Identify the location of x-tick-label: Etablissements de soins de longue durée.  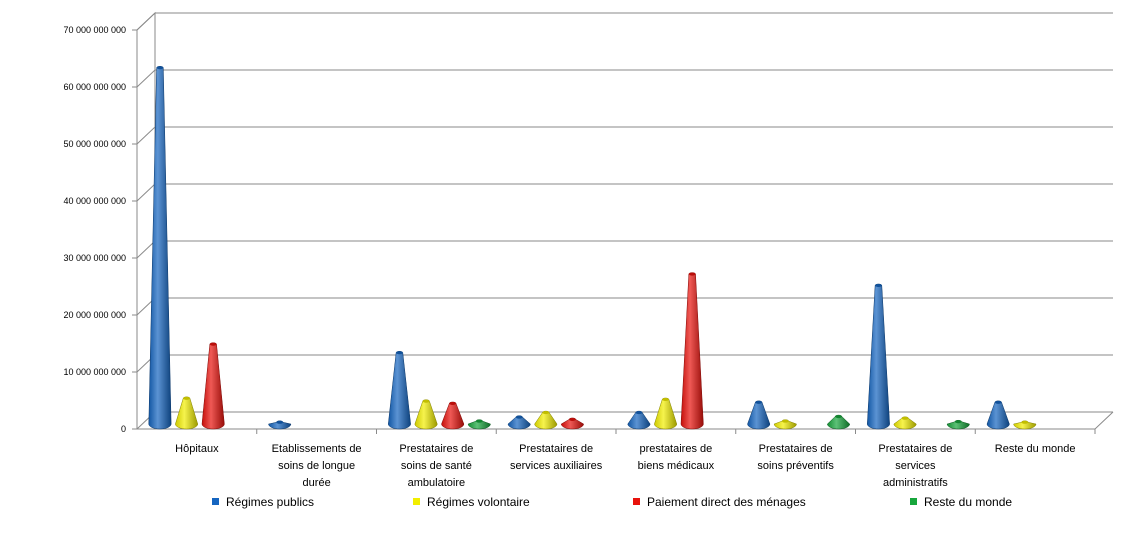
(317, 466).